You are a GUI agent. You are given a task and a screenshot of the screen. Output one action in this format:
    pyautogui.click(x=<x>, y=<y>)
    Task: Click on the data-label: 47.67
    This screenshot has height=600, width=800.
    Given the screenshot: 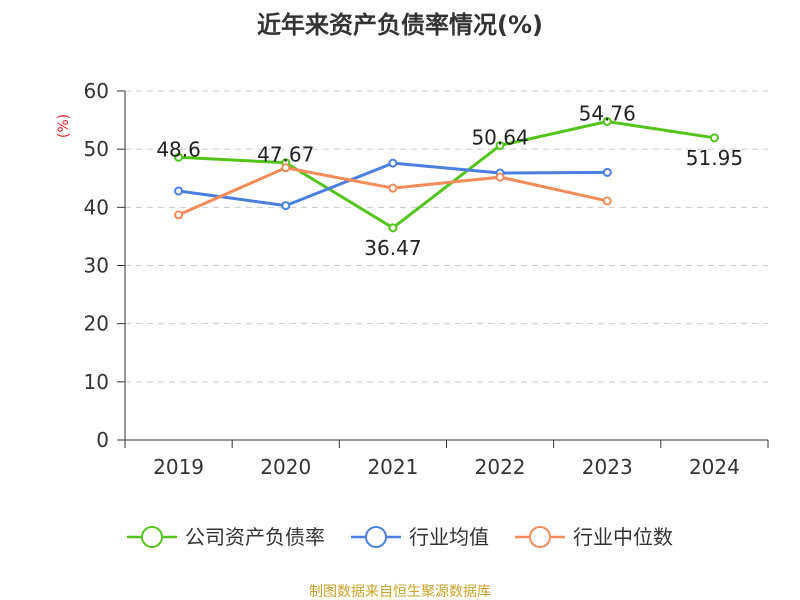 What is the action you would take?
    pyautogui.click(x=285, y=155)
    